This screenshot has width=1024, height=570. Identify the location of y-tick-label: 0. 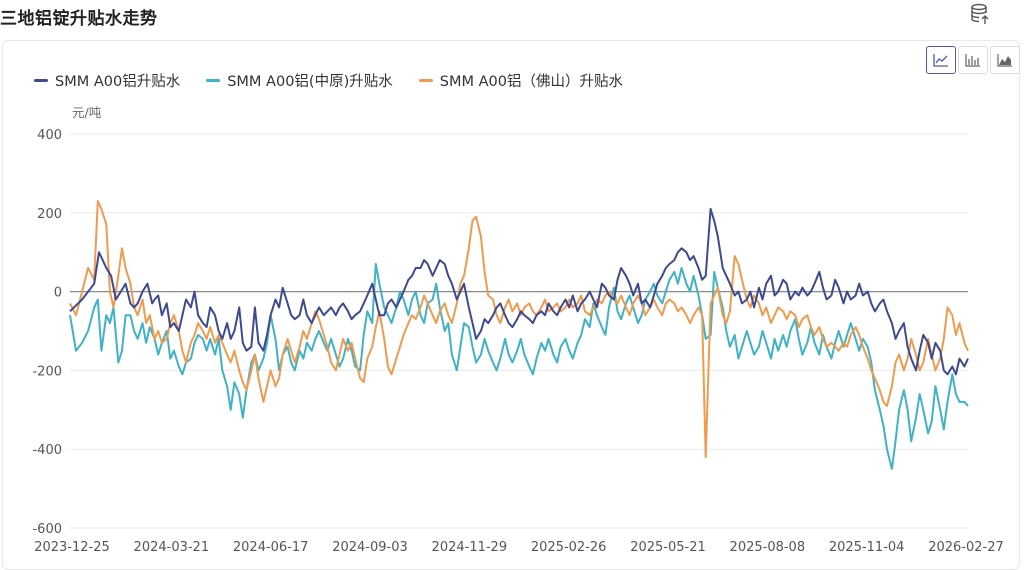
(58, 293).